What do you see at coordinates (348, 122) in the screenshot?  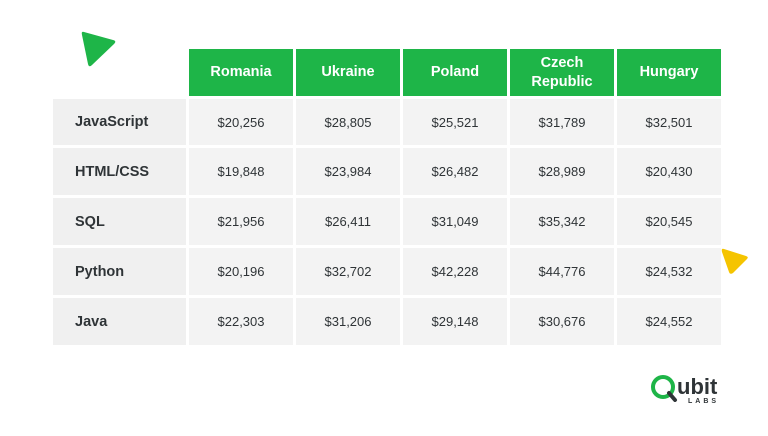 I see `table-cell: $28,805` at bounding box center [348, 122].